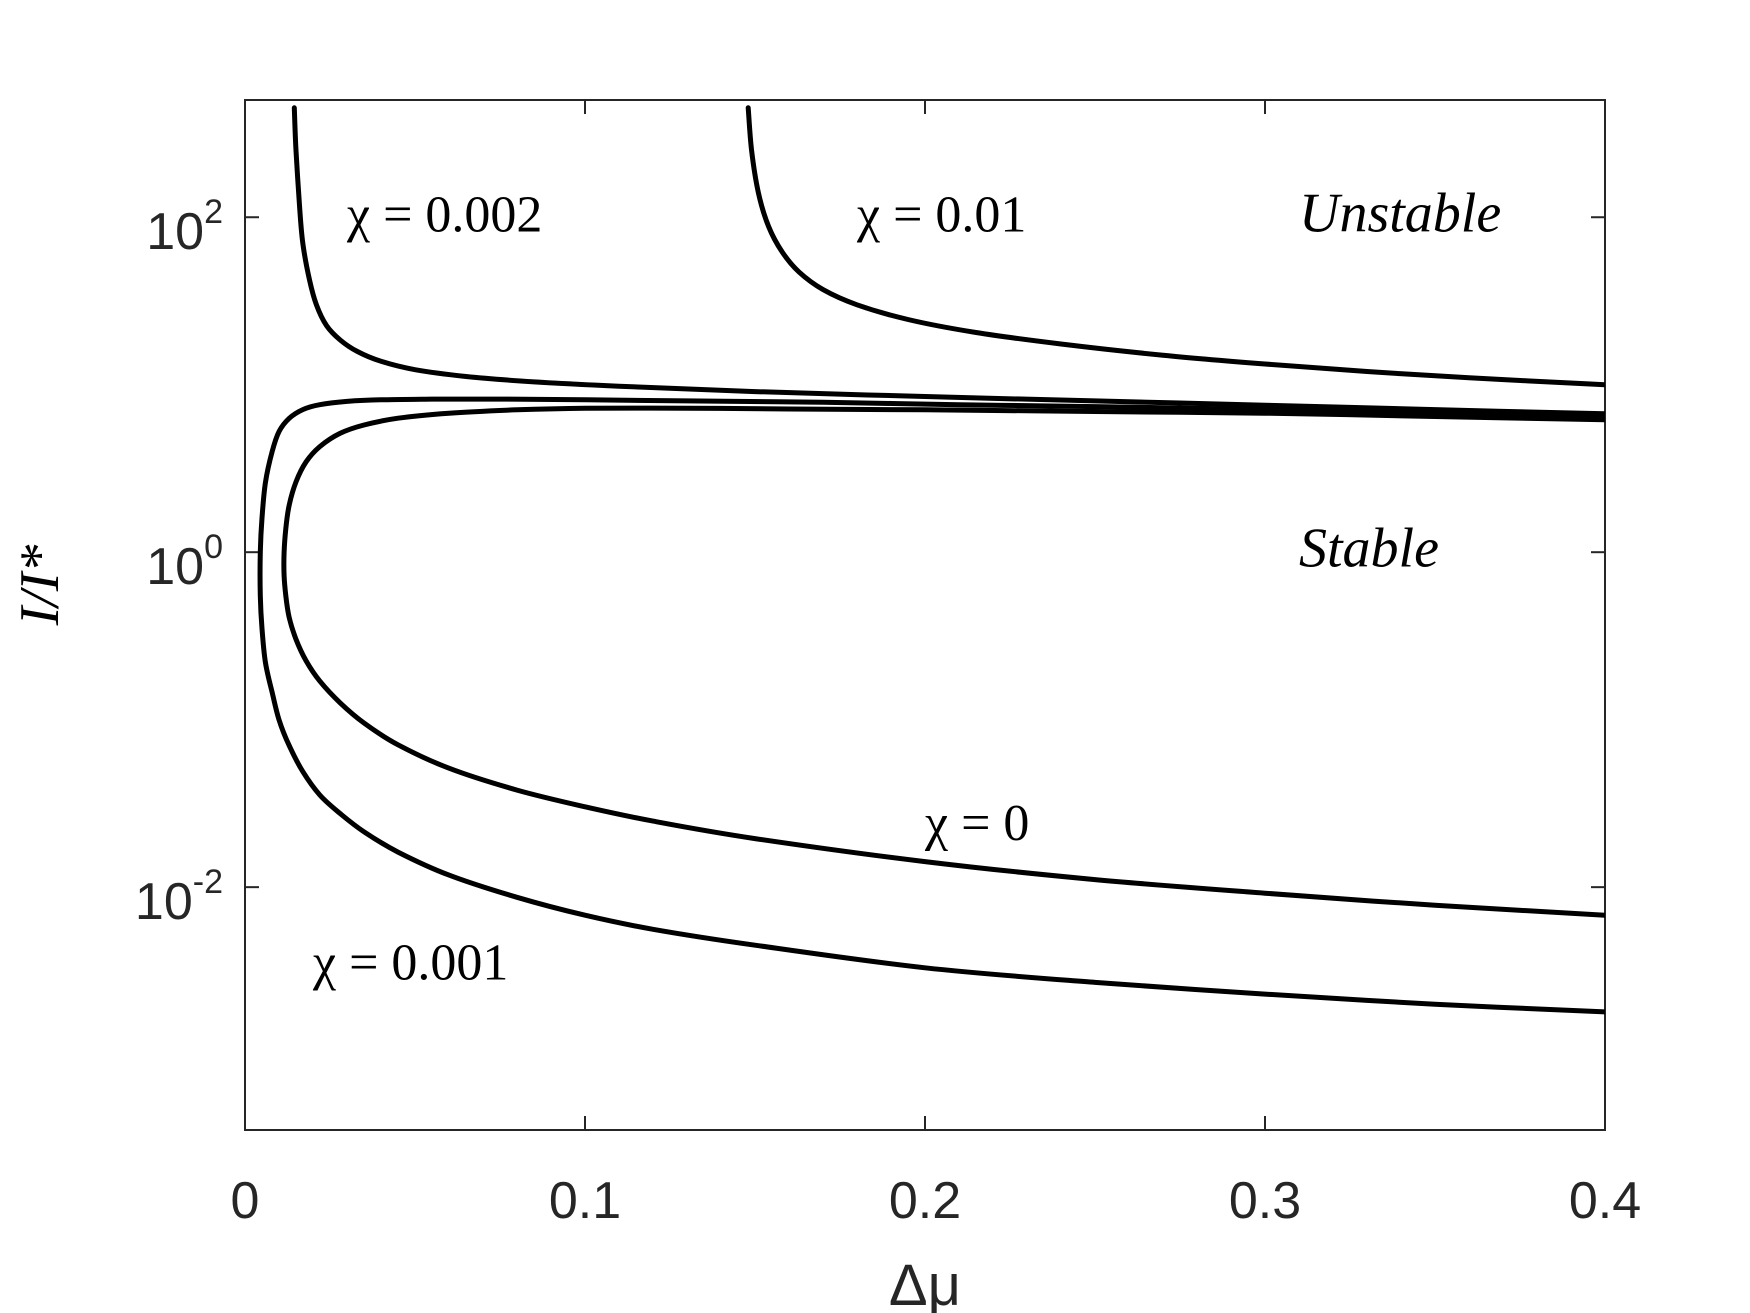  I want to click on y-tick-label: 10², so click(184, 227).